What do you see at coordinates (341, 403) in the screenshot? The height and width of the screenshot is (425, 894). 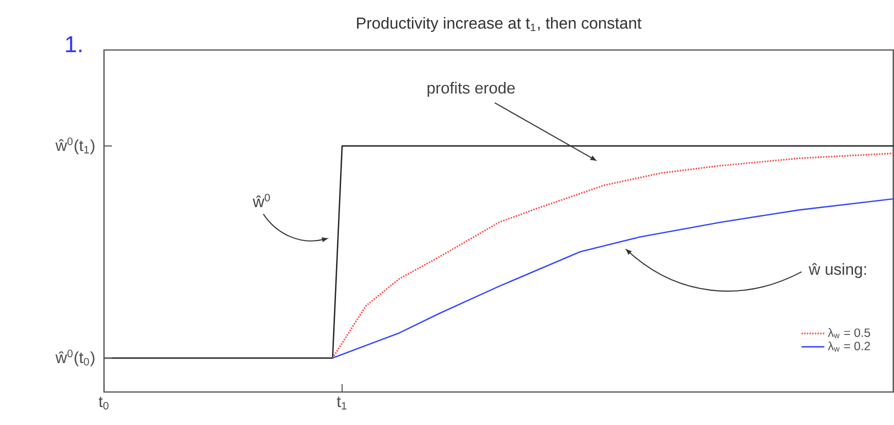 I see `x-tick-label: t$_{1}$` at bounding box center [341, 403].